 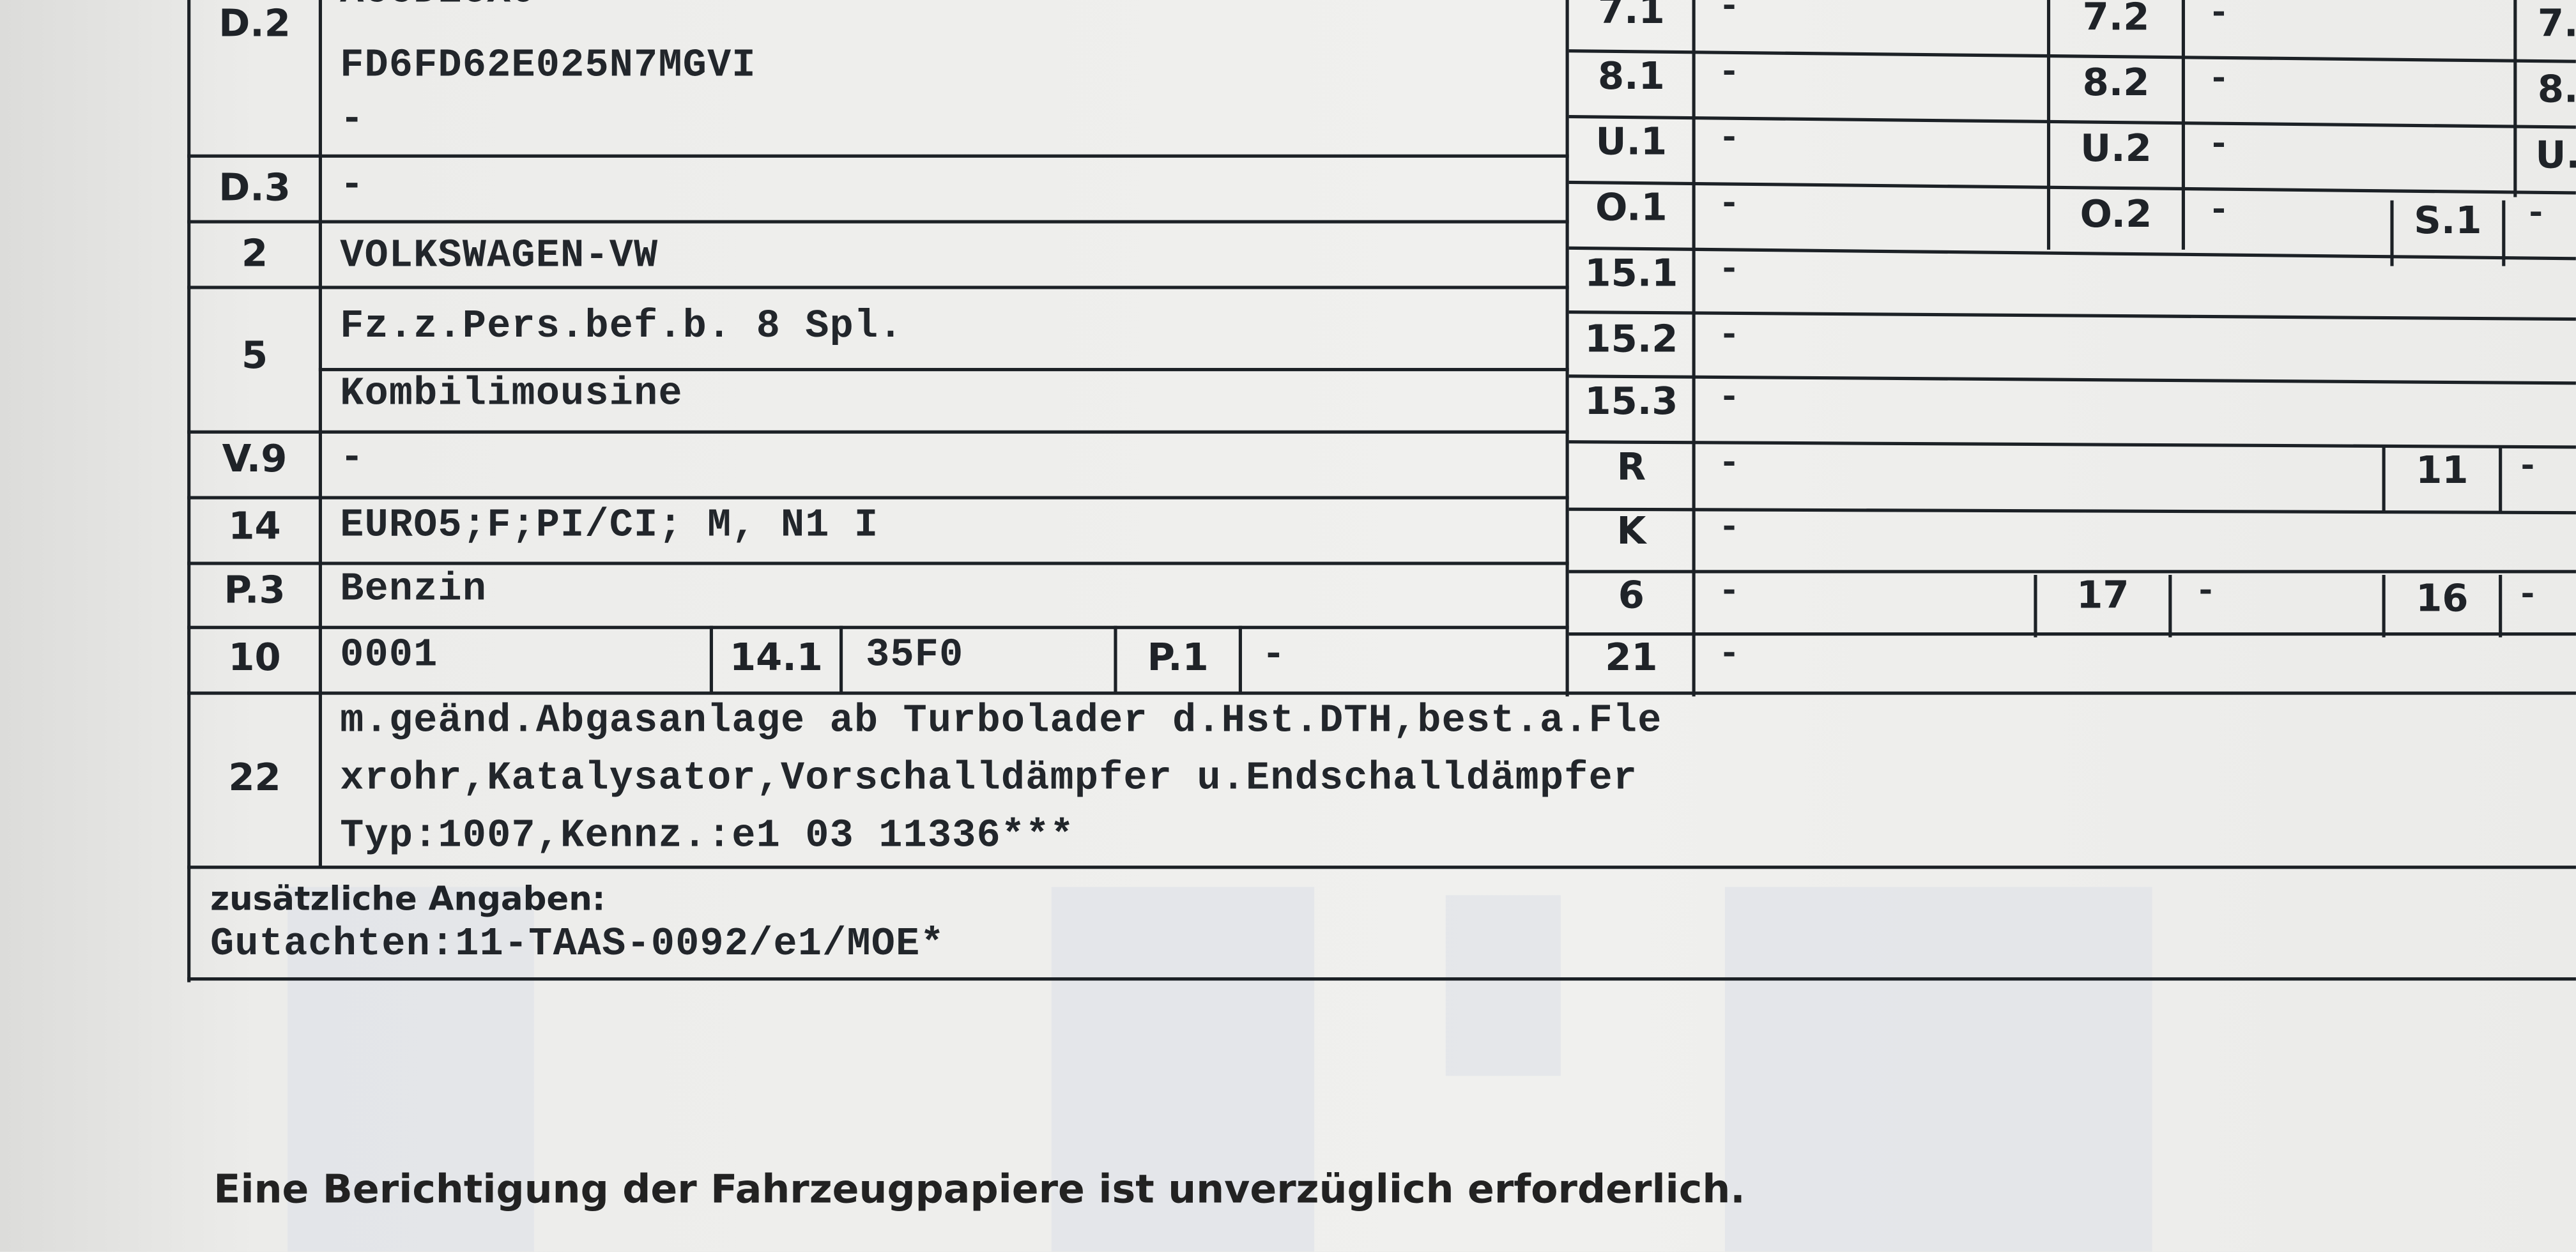 I want to click on field-code: 15.2, so click(x=1631, y=340).